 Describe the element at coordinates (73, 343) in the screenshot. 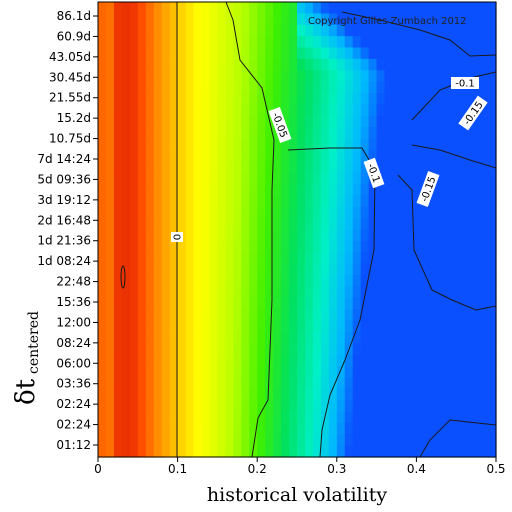

I see `y-tick-label: 08:24` at that location.